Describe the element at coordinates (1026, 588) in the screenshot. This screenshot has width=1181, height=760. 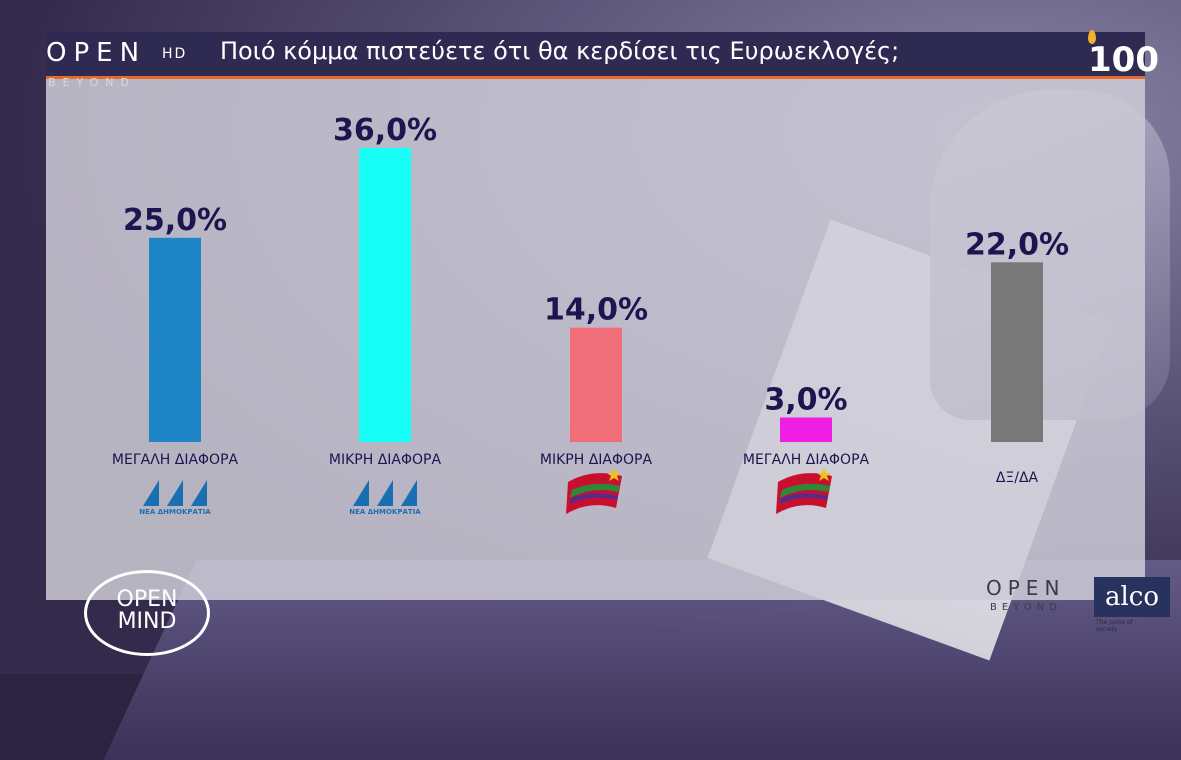
I see `footer-brand-logo: OPEN` at that location.